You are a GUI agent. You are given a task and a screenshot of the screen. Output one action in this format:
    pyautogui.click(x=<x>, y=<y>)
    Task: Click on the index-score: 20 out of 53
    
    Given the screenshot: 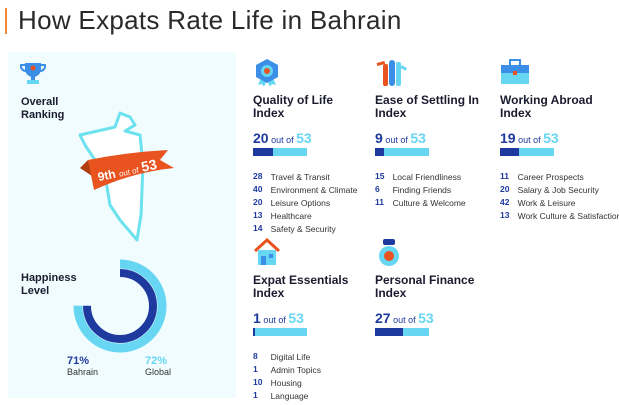 What is the action you would take?
    pyautogui.click(x=282, y=138)
    